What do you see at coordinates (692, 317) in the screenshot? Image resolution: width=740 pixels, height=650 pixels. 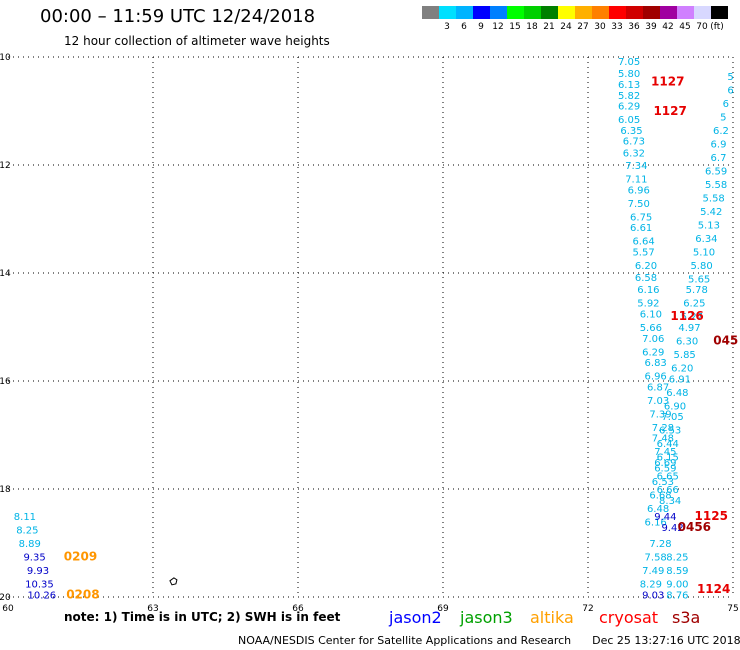 I see `data-label-jason3: 5.27` at bounding box center [692, 317].